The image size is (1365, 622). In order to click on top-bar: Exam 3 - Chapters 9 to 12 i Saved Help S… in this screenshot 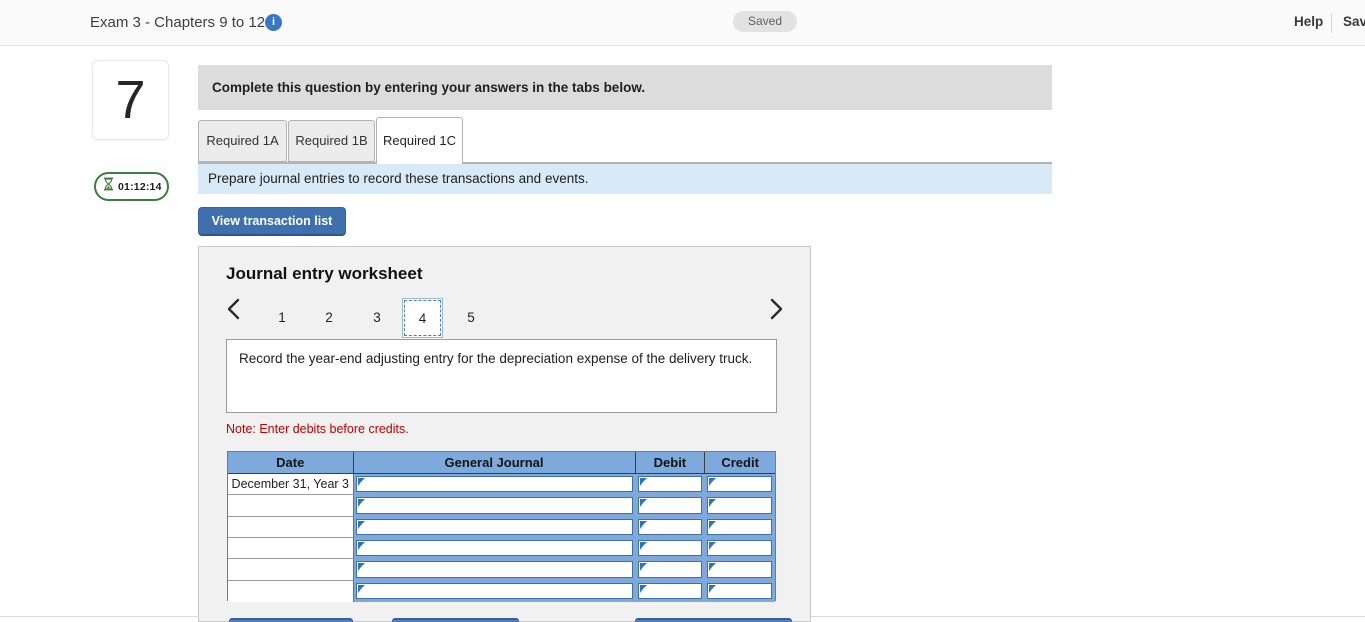, I will do `click(682, 23)`.